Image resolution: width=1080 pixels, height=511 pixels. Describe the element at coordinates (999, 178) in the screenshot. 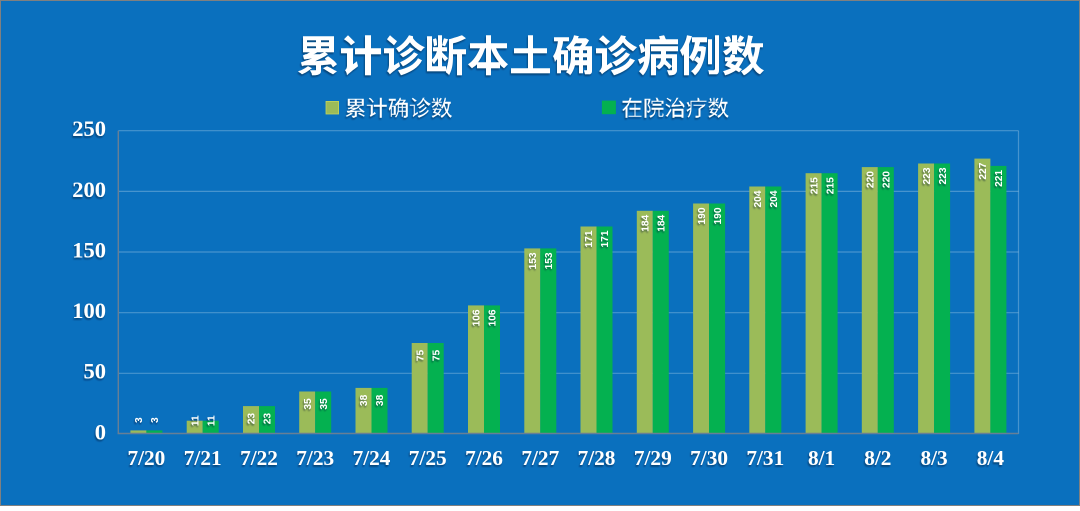

I see `svg-text: 221` at that location.